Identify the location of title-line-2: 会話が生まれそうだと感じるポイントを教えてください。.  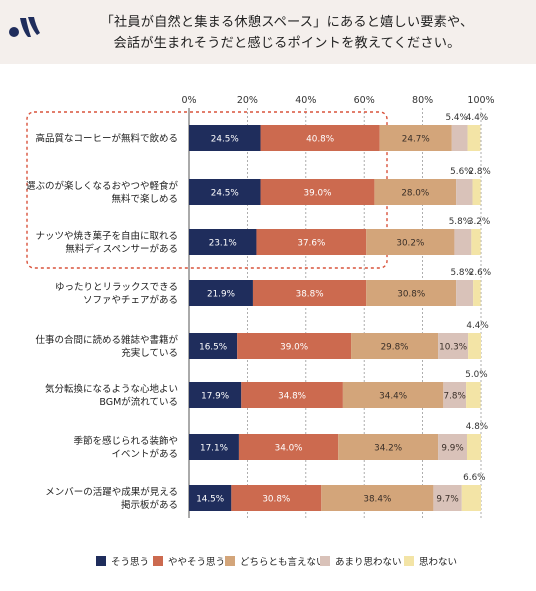
(287, 43).